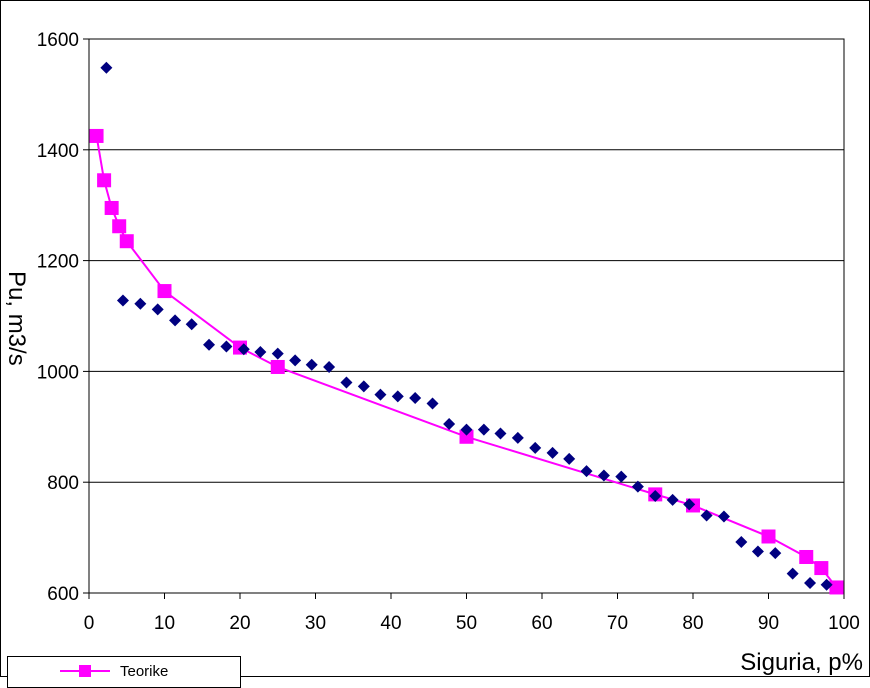 The width and height of the screenshot is (870, 688). What do you see at coordinates (617, 623) in the screenshot?
I see `x-tick-label: 70` at bounding box center [617, 623].